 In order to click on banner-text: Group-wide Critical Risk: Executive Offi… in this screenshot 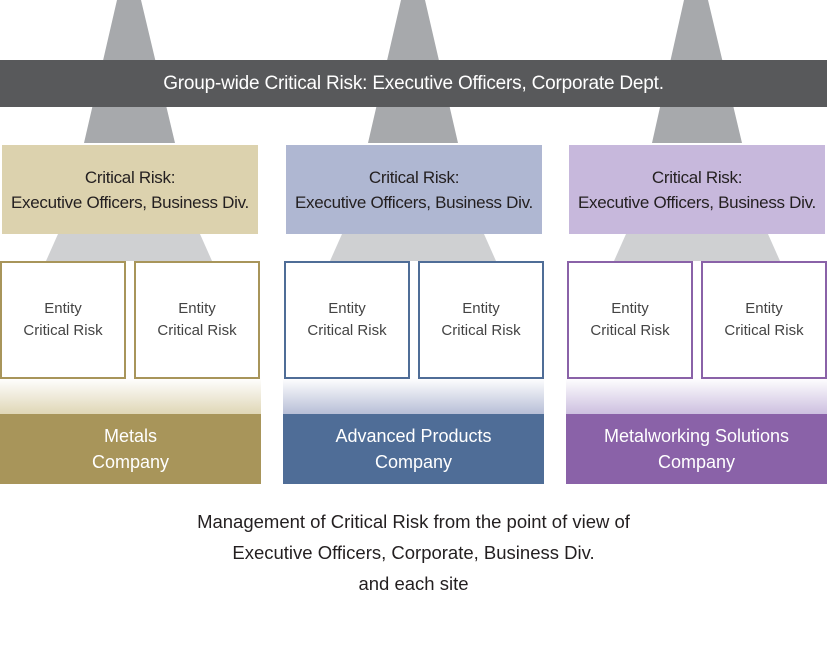, I will do `click(413, 83)`.